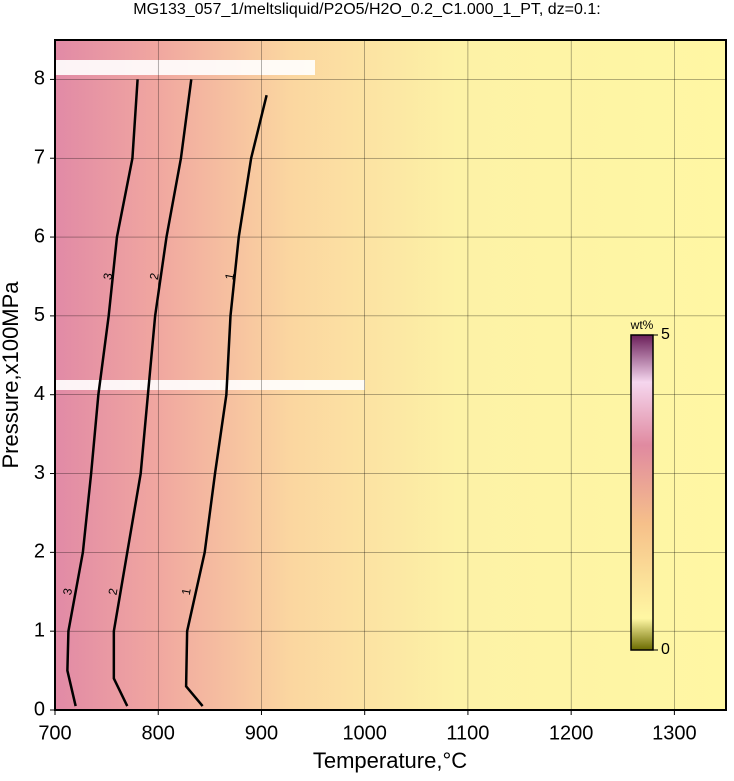 The image size is (734, 781). I want to click on y-tick-label: 6, so click(39, 236).